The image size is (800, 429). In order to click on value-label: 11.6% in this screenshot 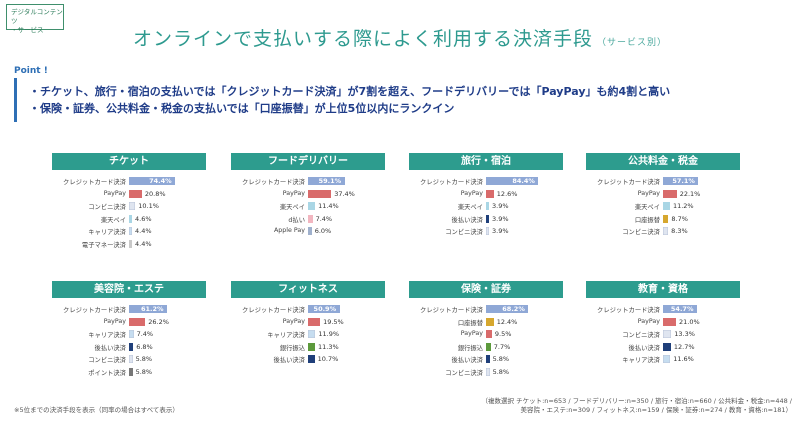, I will do `click(683, 359)`.